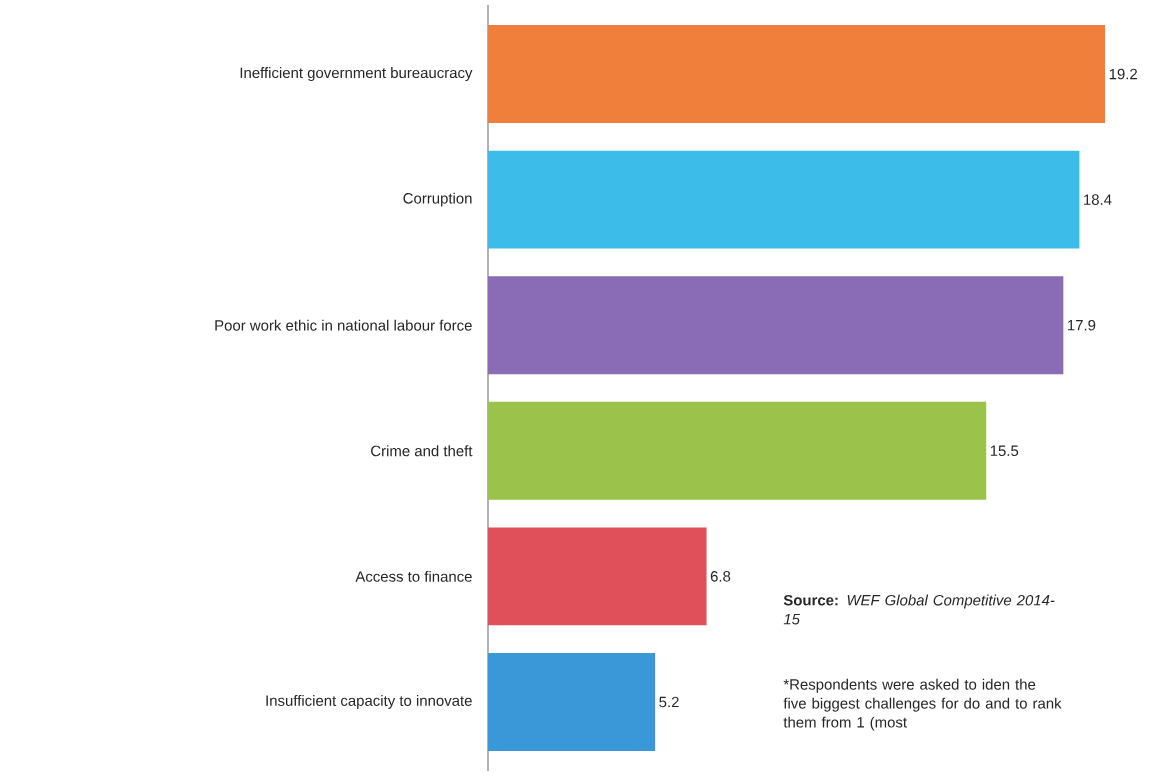 The height and width of the screenshot is (781, 1173). What do you see at coordinates (919, 609) in the screenshot?
I see `text: Source: WEF Global Competitive 2014-15` at bounding box center [919, 609].